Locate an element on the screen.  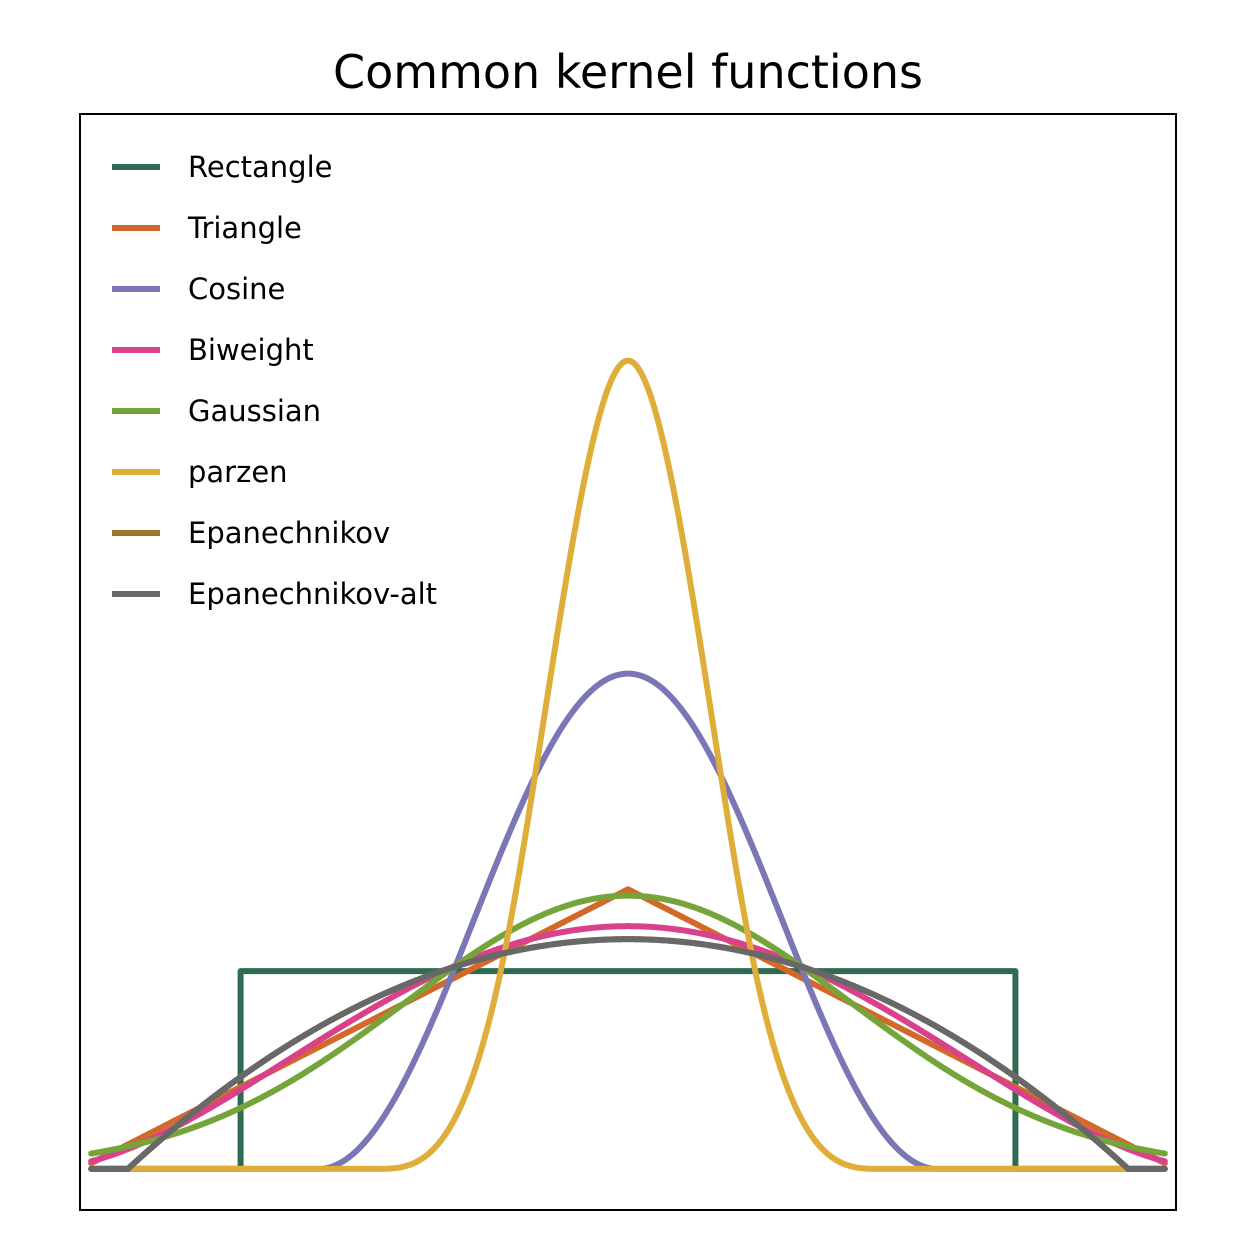
legend-label-biweight: Biweight is located at coordinates (251, 350).